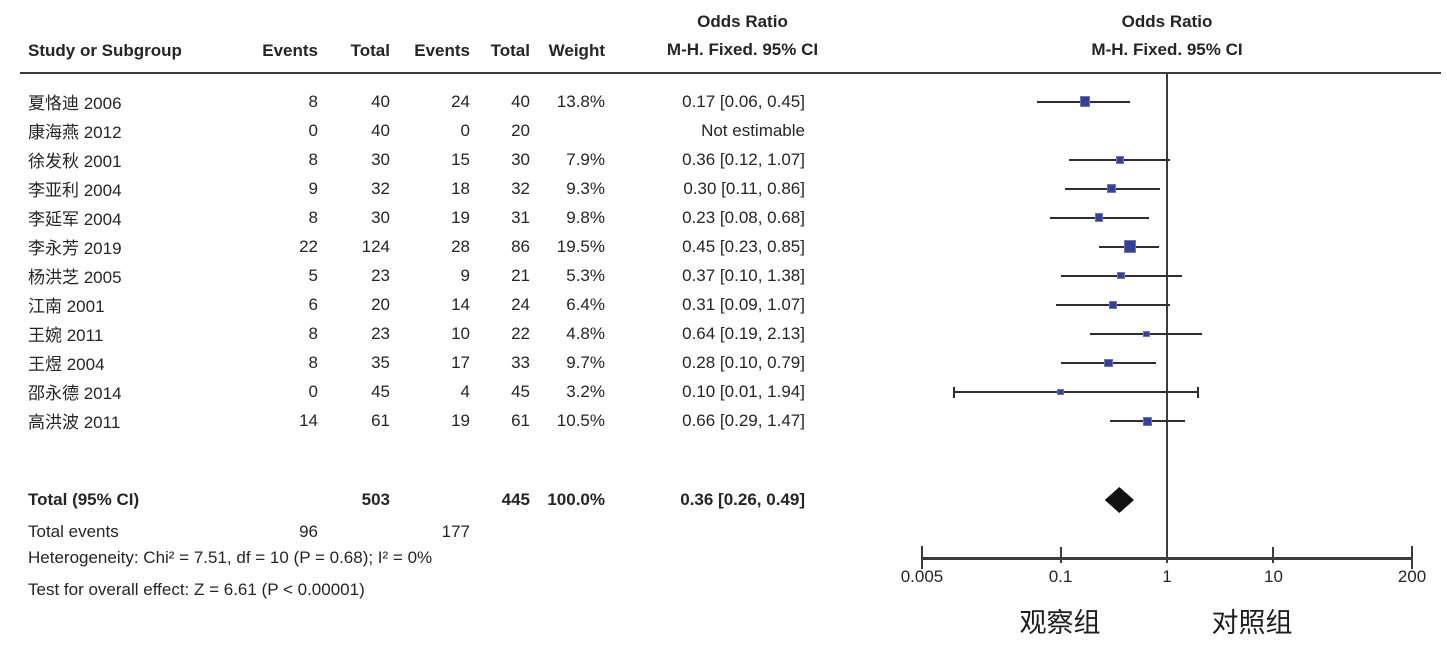 Image resolution: width=1447 pixels, height=647 pixels. Describe the element at coordinates (66, 335) in the screenshot. I see `study-name-cell: 王婉 2011` at that location.